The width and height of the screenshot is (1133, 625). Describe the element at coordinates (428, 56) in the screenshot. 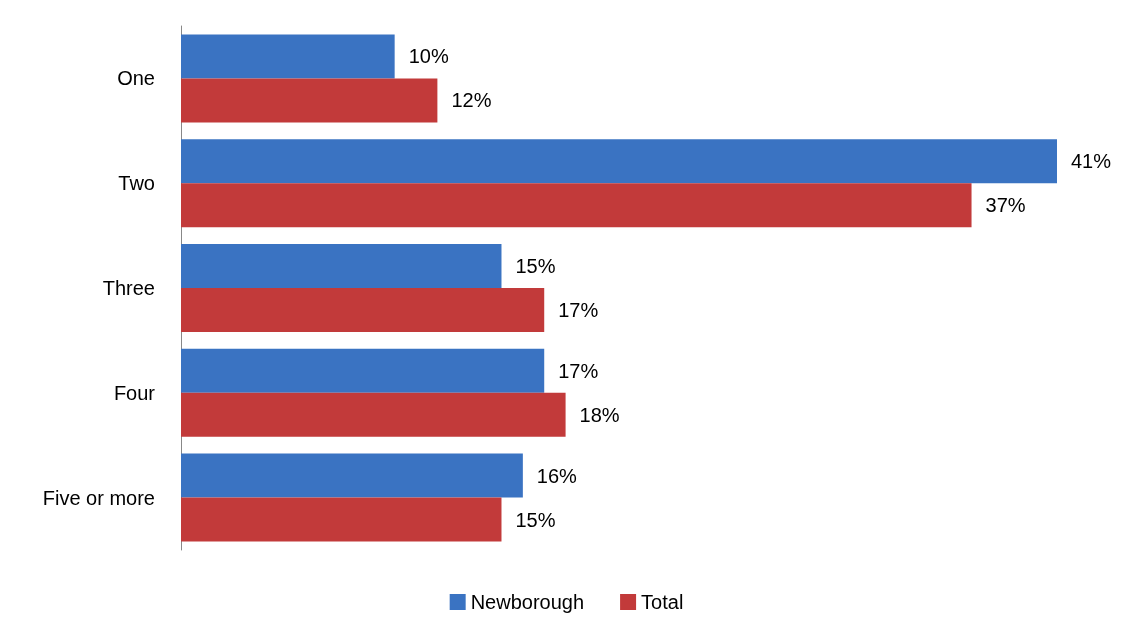

I see `data-label: 10%` at that location.